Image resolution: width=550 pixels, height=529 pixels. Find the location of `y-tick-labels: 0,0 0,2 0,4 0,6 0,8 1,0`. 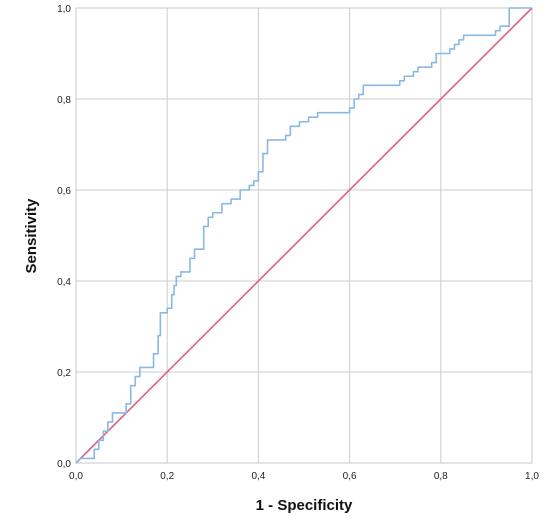

y-tick-labels: 0,0 0,2 0,4 0,6 0,8 1,0 is located at coordinates (64, 237).